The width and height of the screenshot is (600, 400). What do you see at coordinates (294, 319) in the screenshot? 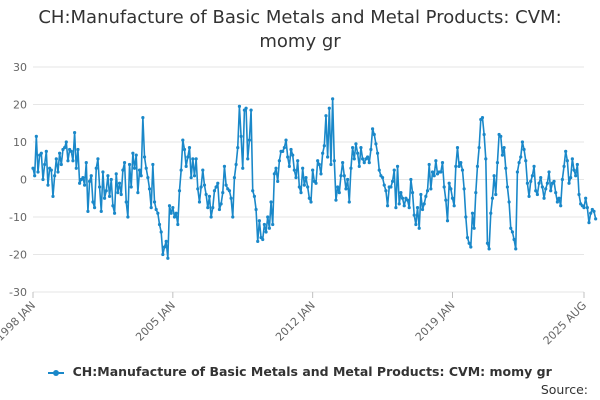
I see `x-axis: 1998 JAN 2005 JAN 2012 JAN 2019 JAN 2025 AUG` at bounding box center [294, 319].